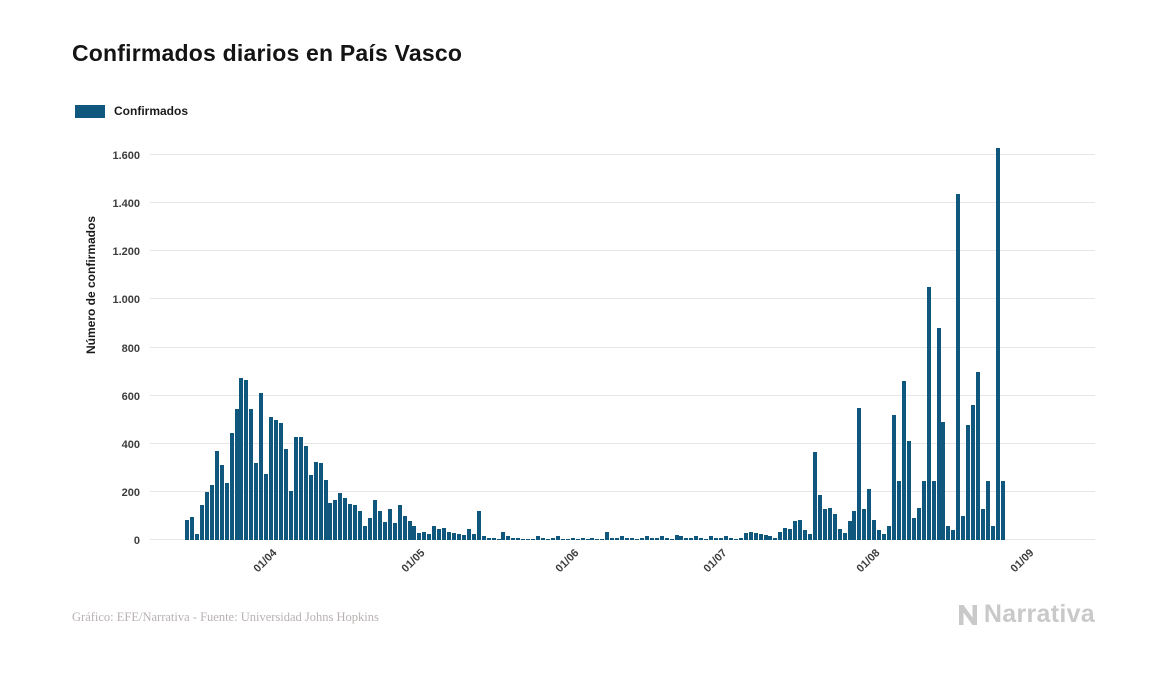 Image resolution: width=1157 pixels, height=674 pixels. What do you see at coordinates (126, 156) in the screenshot?
I see `y-tick-label: 1.600` at bounding box center [126, 156].